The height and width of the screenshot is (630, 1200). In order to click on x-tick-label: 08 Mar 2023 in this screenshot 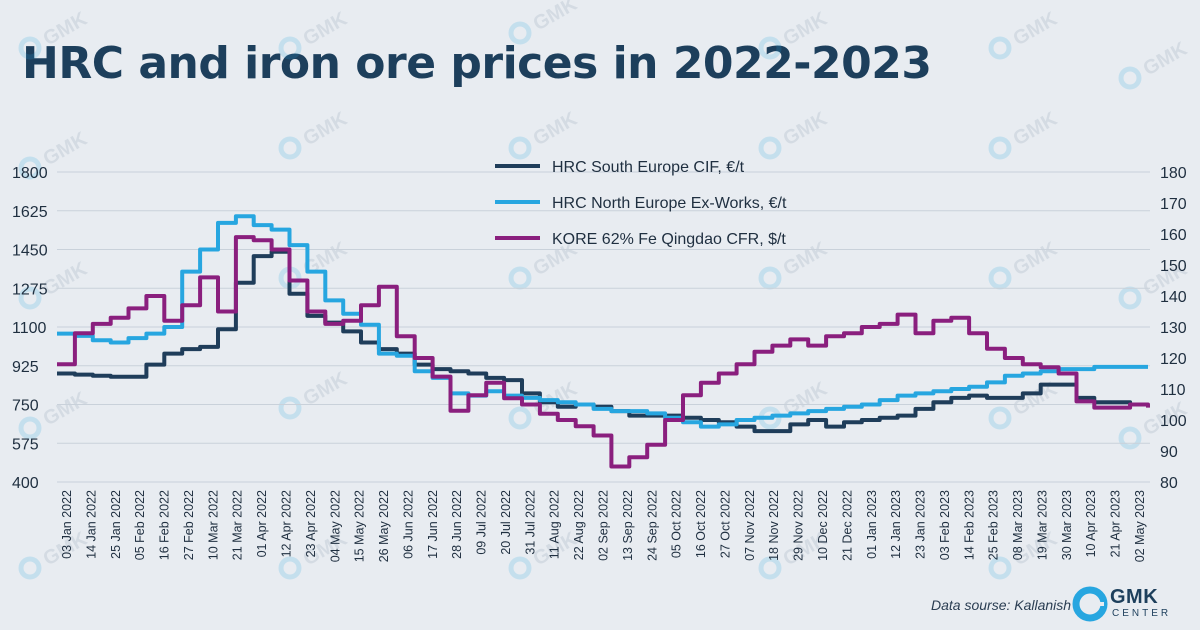, I will do `click(1018, 525)`.